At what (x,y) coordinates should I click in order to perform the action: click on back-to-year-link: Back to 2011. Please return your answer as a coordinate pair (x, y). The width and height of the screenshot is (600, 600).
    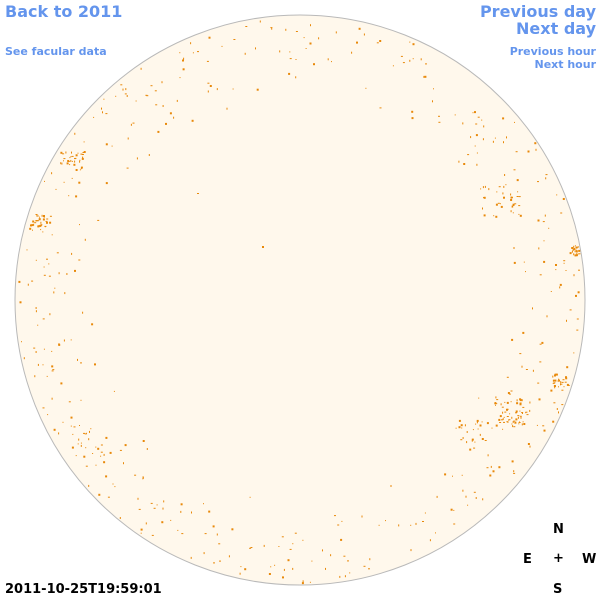
    Looking at the image, I should click on (64, 11).